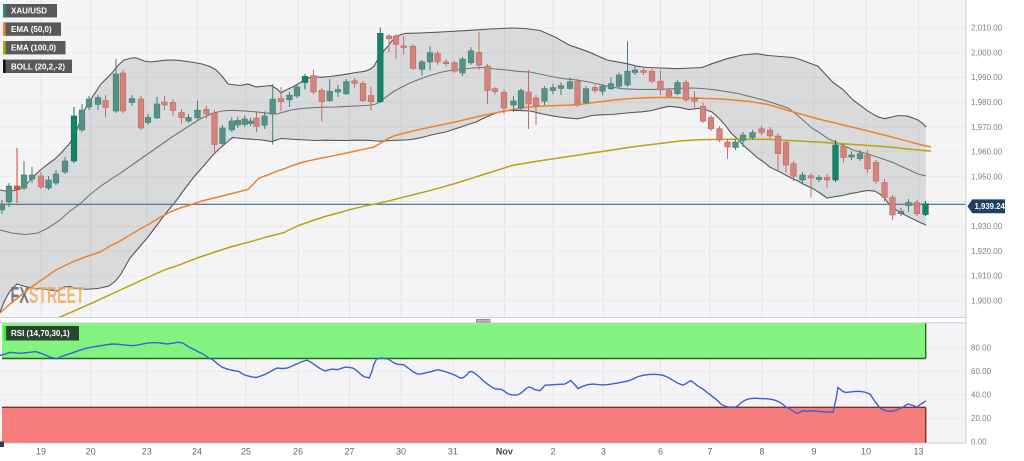 This screenshot has height=461, width=1024. What do you see at coordinates (31, 29) in the screenshot?
I see `svg-text: EMA (50,0)` at bounding box center [31, 29].